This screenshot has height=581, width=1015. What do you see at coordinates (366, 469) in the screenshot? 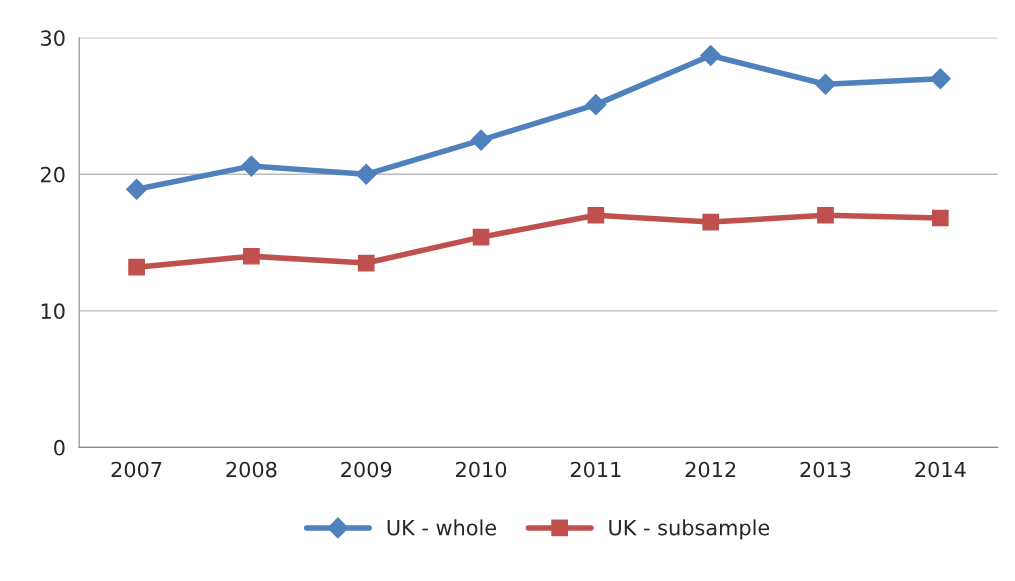
I see `x-tick-label: 2009` at bounding box center [366, 469].